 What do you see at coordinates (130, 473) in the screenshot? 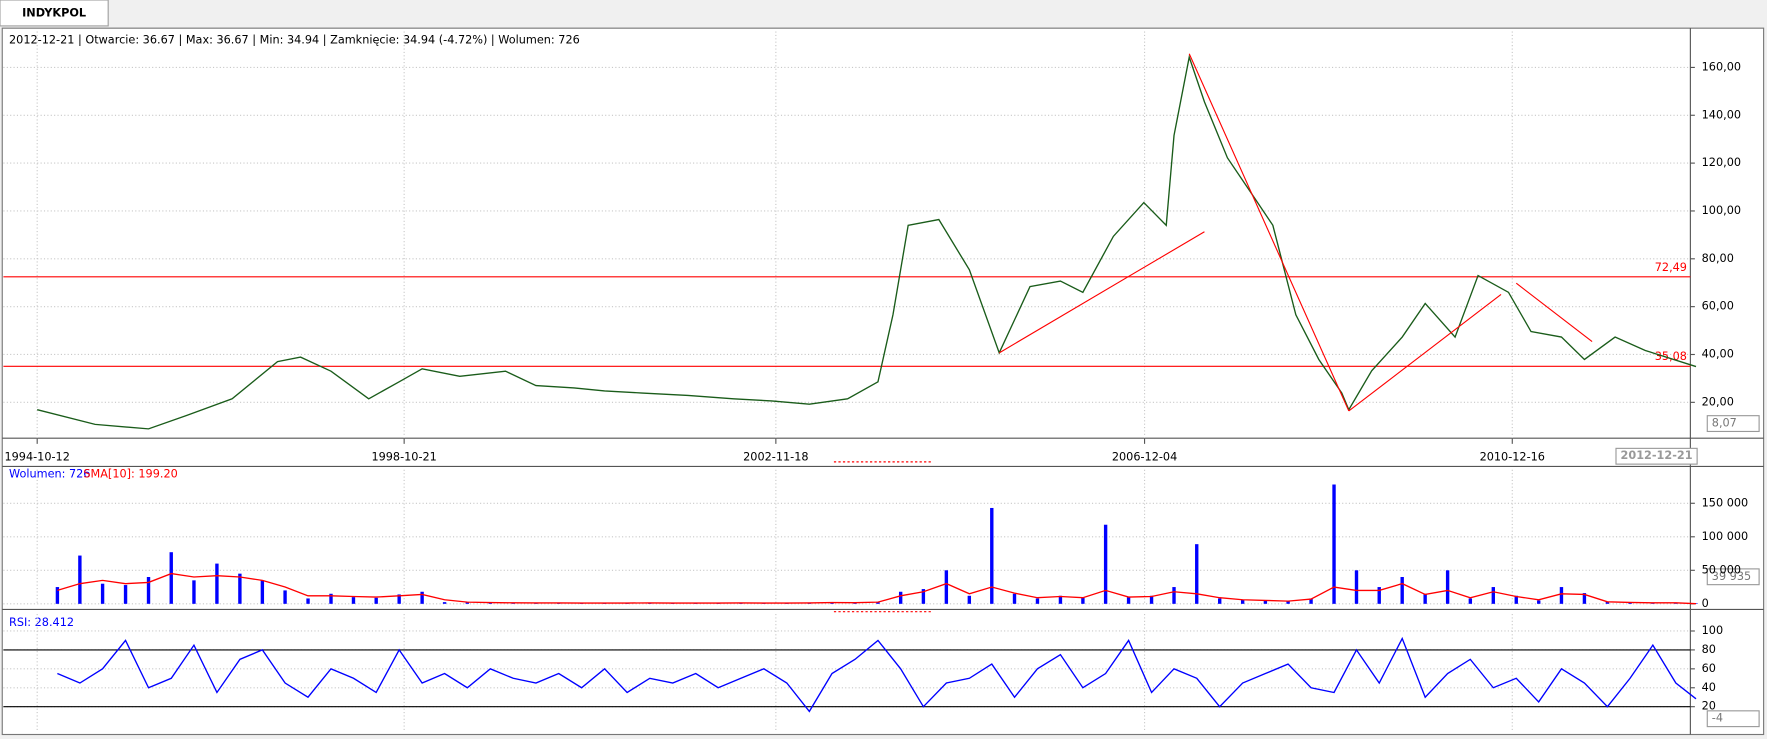
I see `sma-legend: SMA[10]: 199.20` at bounding box center [130, 473].